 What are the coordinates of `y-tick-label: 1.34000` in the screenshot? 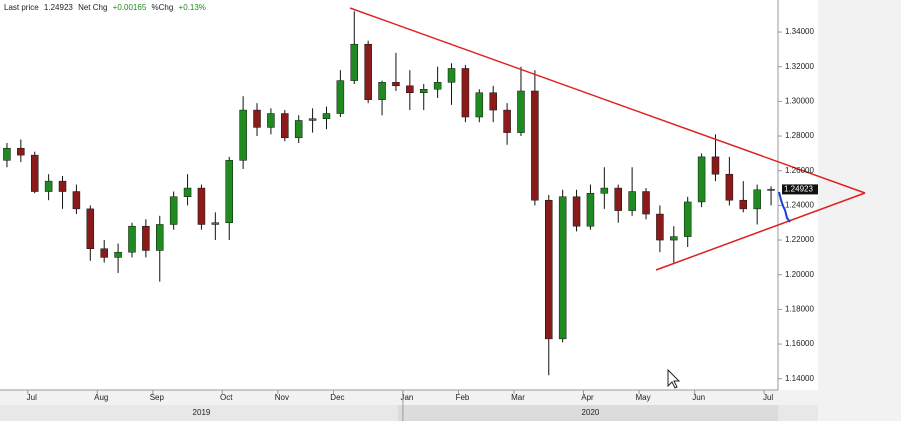 It's located at (799, 31).